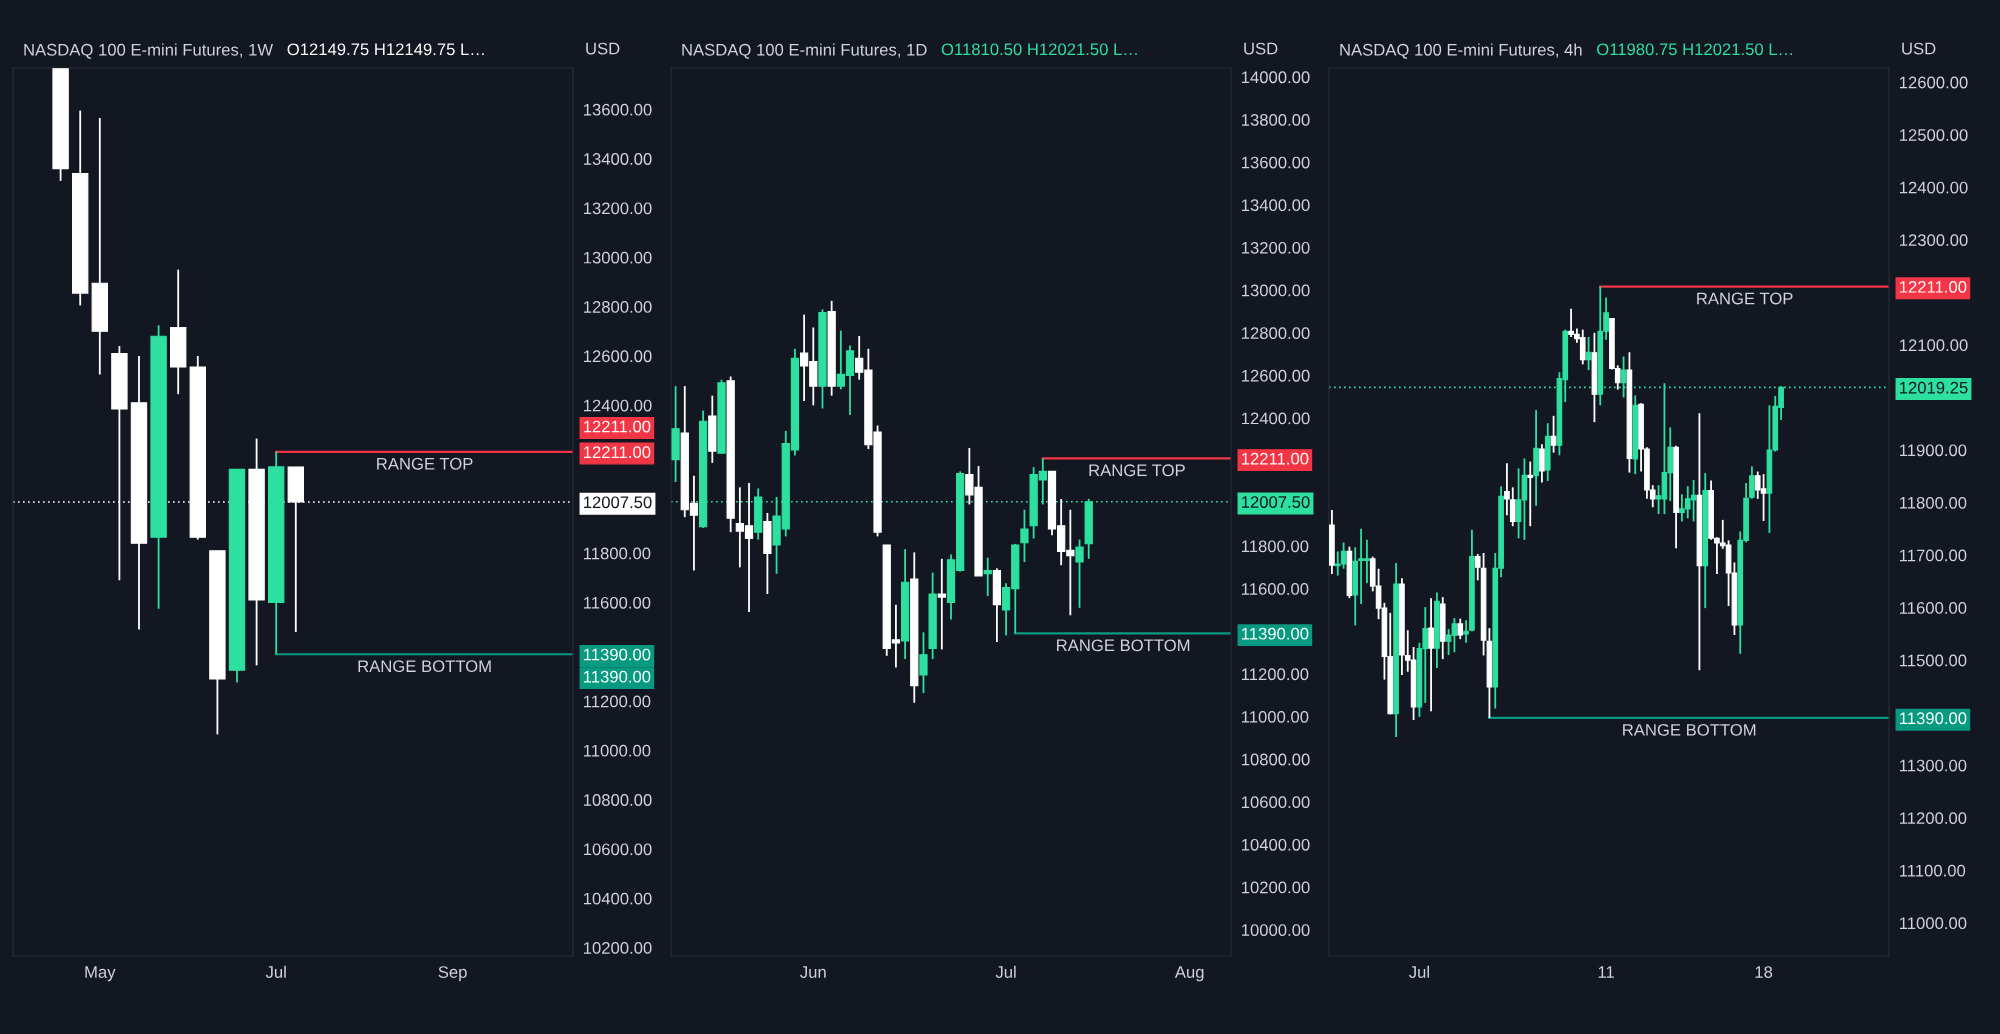  I want to click on y-tick-label: 10000.00, so click(1275, 930).